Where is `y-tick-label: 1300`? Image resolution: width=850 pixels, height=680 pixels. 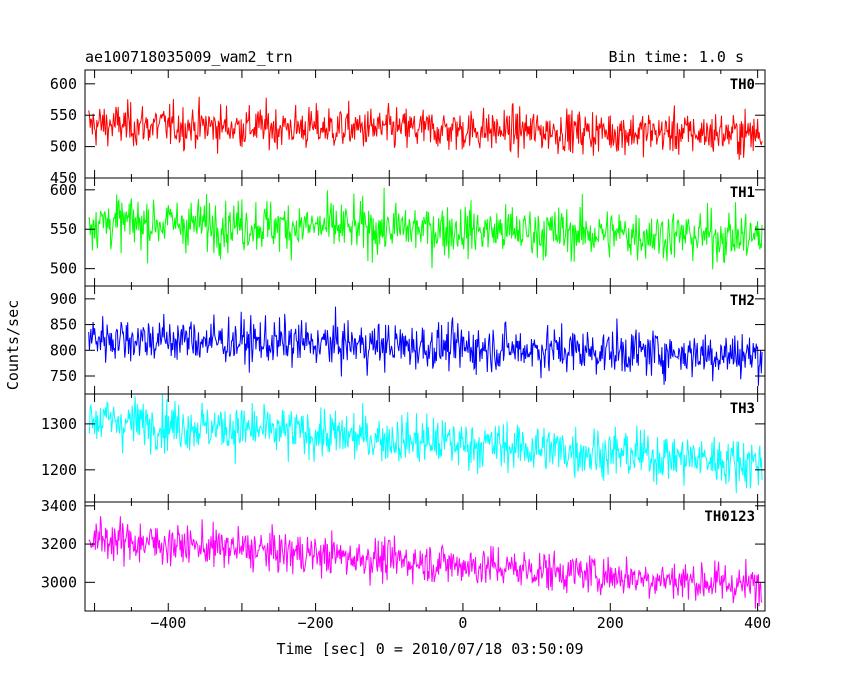 y-tick-label: 1300 is located at coordinates (59, 424).